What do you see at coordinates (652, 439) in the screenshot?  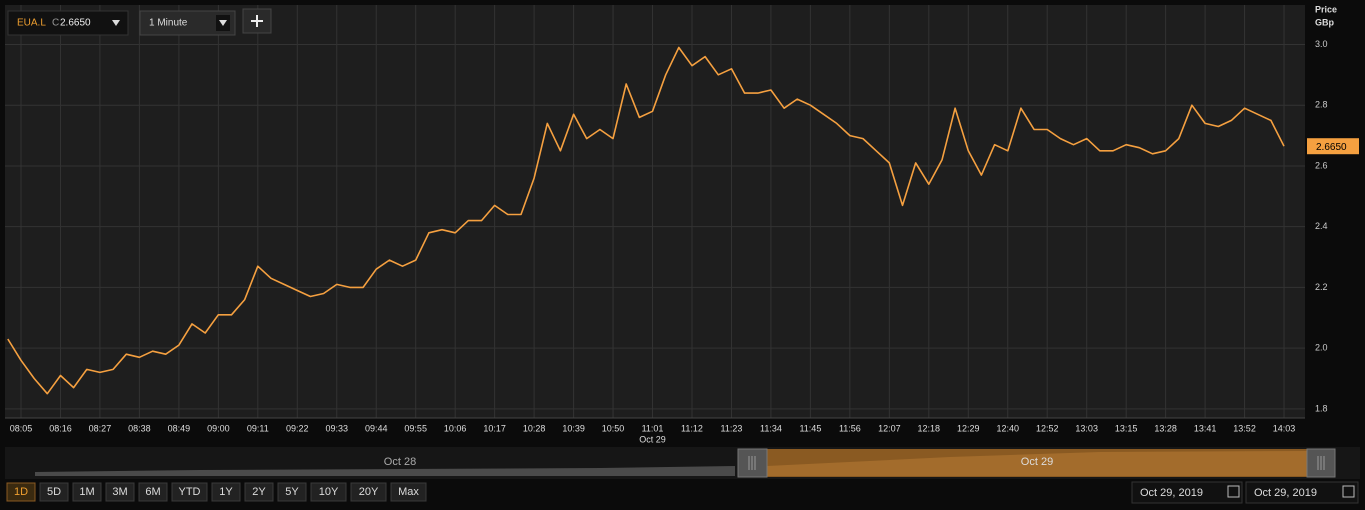 I see `x-sublabel: Oct 29` at bounding box center [652, 439].